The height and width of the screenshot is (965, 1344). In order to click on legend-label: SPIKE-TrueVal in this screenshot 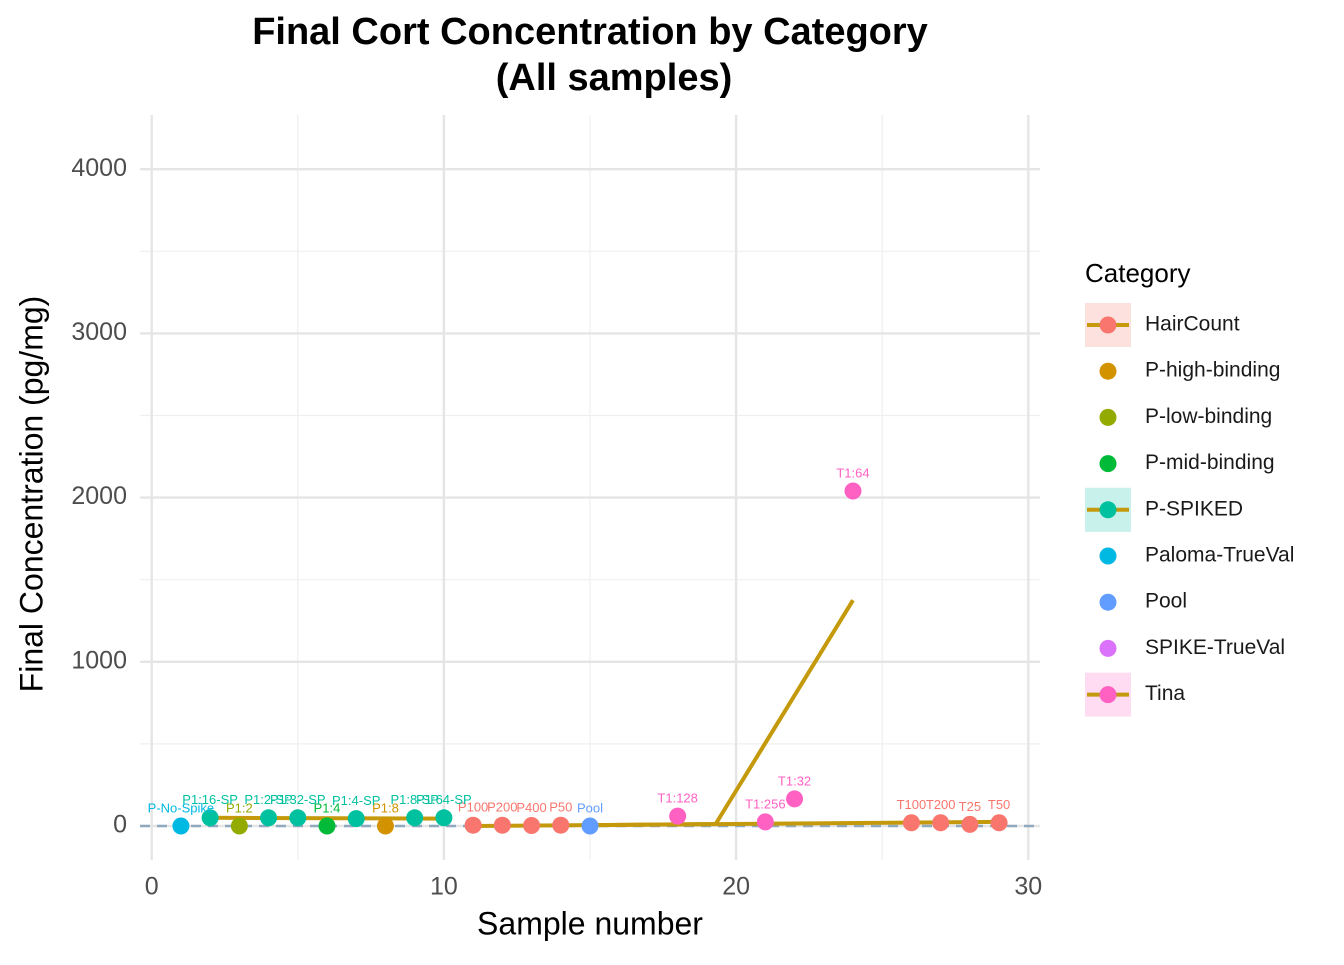, I will do `click(1215, 647)`.